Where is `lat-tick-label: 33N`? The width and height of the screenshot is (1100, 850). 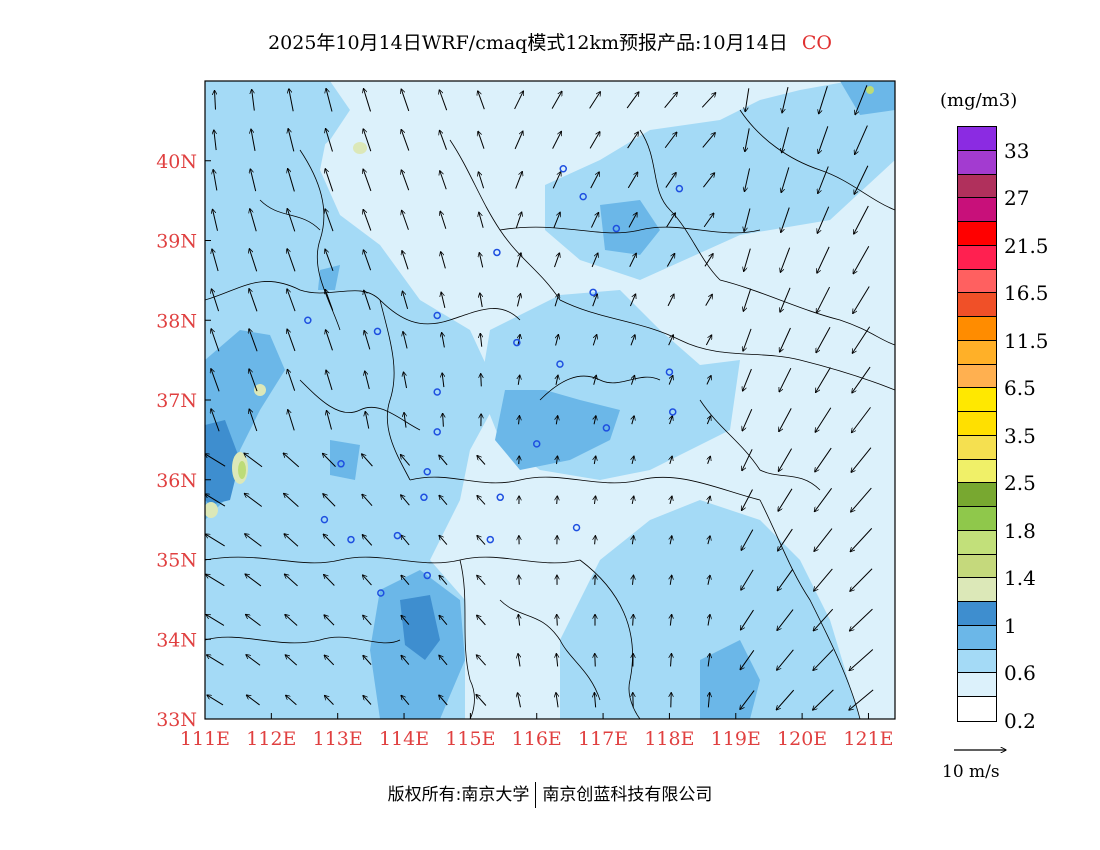 lat-tick-label: 33N is located at coordinates (176, 720).